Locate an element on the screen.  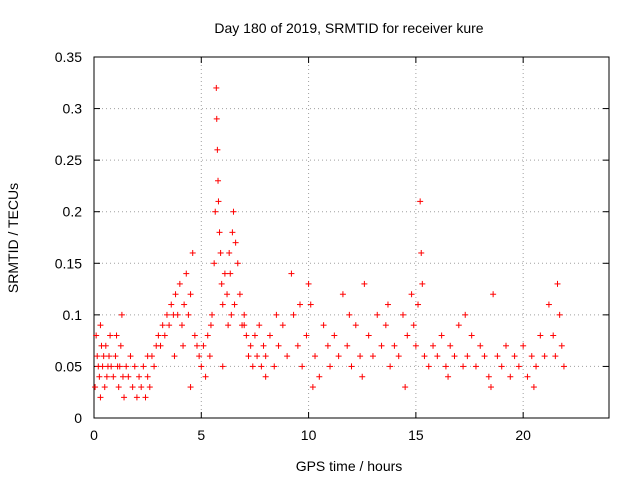
x-tick-label: 20 is located at coordinates (523, 435).